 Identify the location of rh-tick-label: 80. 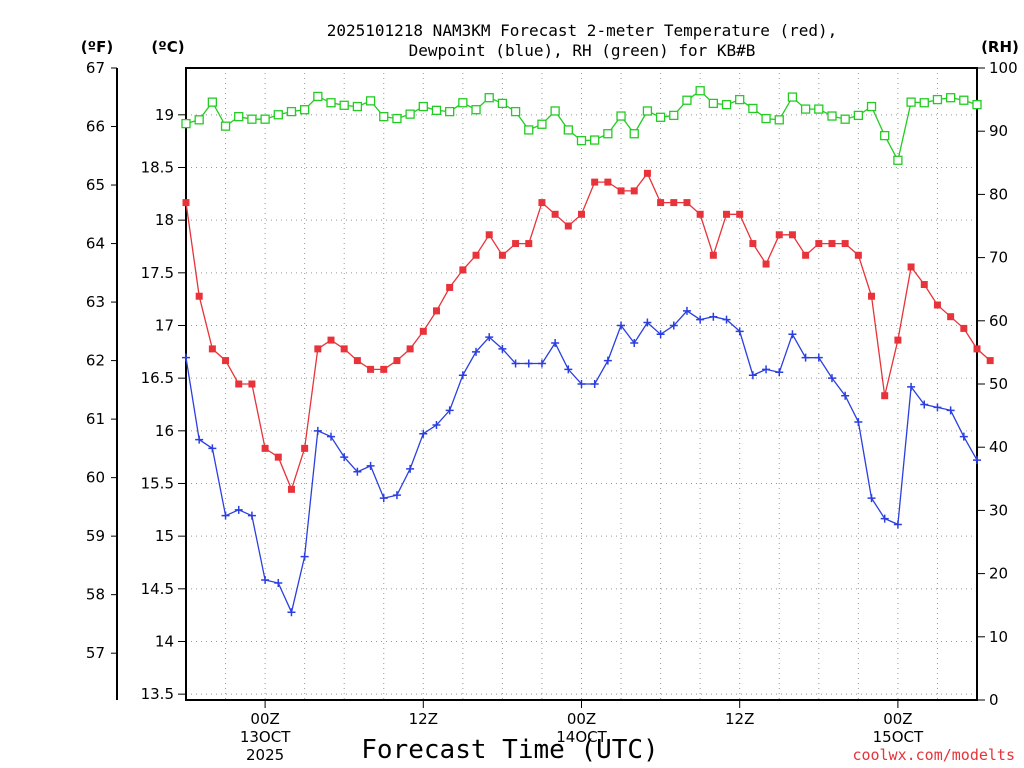
(998, 194).